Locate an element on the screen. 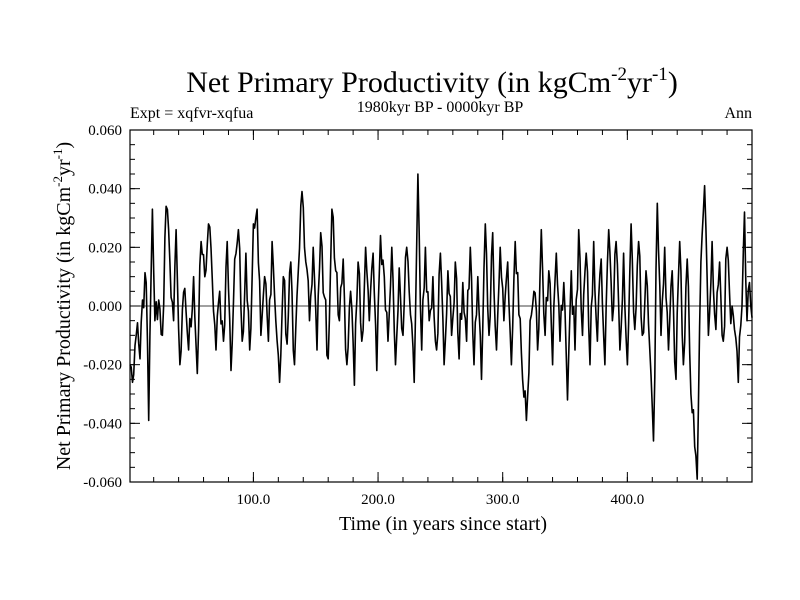 The width and height of the screenshot is (800, 600). y-axis-label: Net Primary Productivity (in kgCm-2yr-1) is located at coordinates (62, 306).